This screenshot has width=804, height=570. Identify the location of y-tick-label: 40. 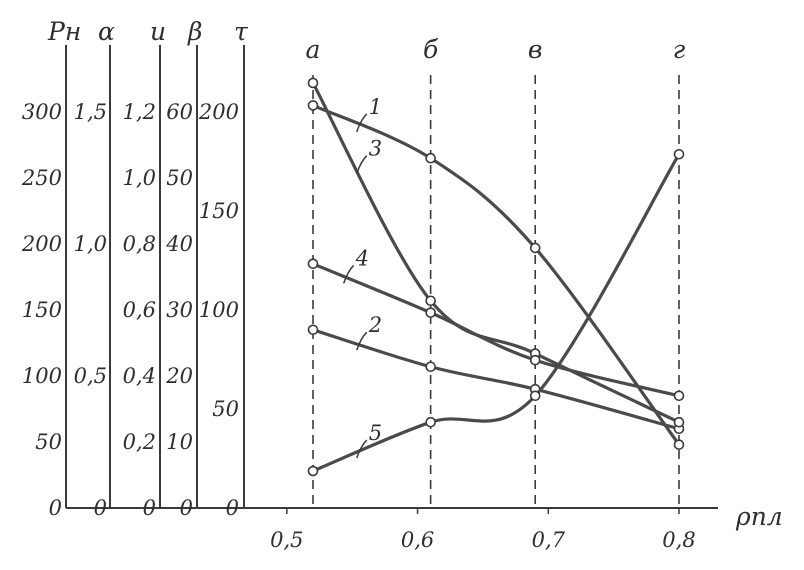
(179, 244).